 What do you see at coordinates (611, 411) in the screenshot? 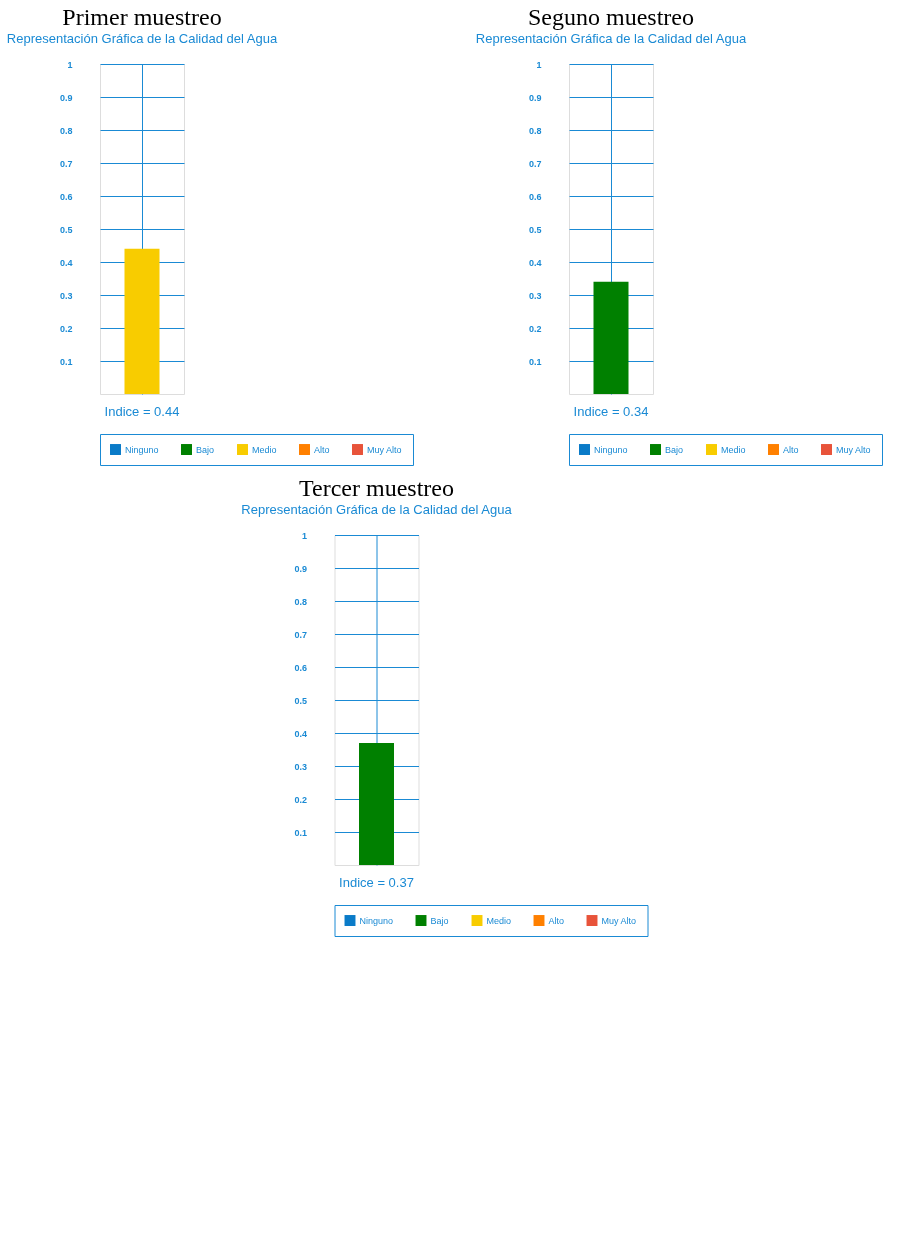
I see `text: Indice = 0.34` at bounding box center [611, 411].